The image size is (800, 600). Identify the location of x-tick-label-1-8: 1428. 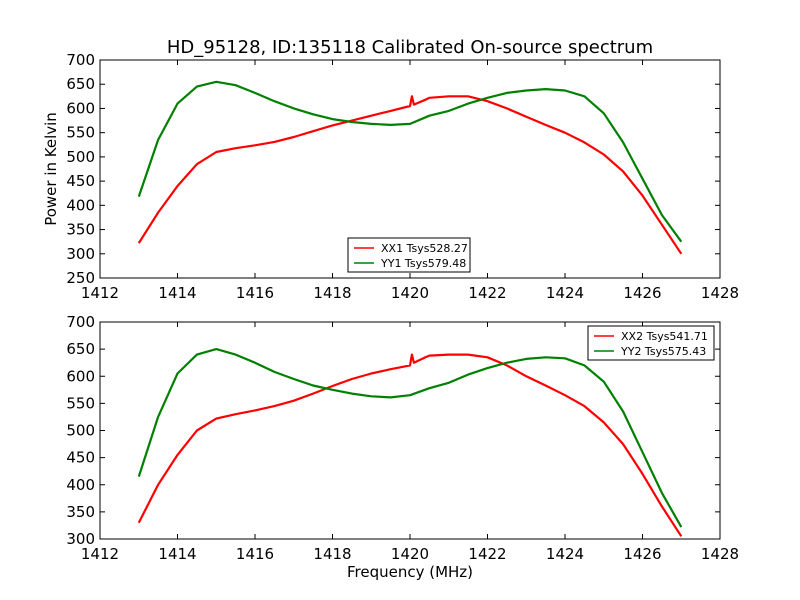
(720, 554).